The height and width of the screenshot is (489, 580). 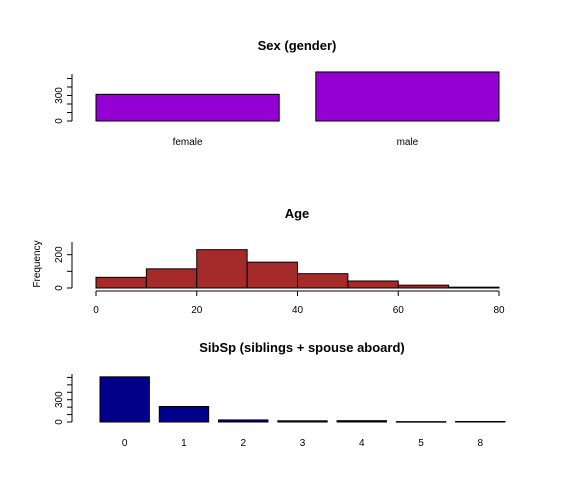 I want to click on x-tick-label: 5, so click(x=421, y=443).